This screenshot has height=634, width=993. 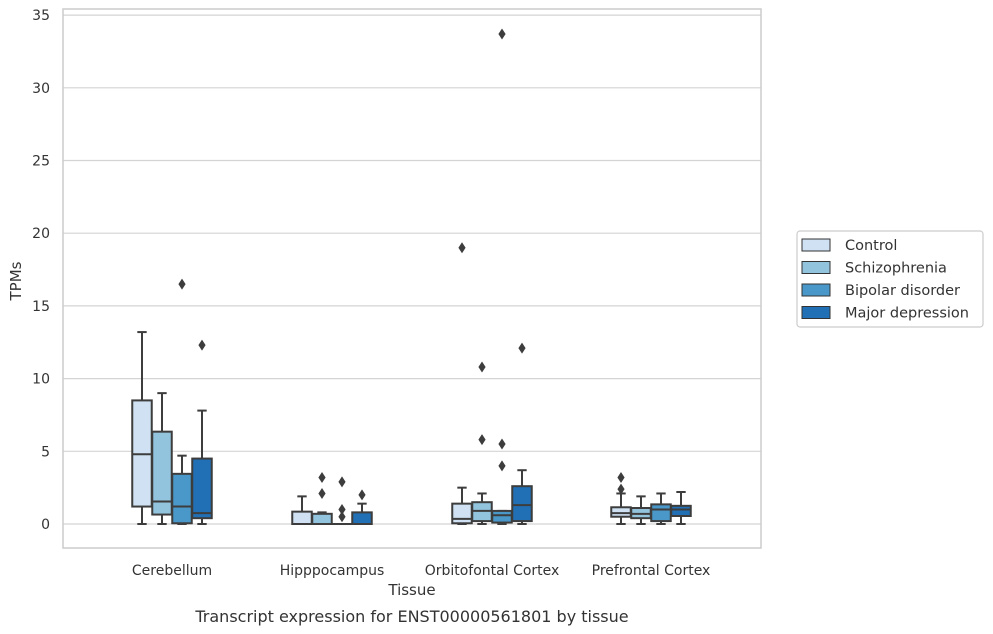 I want to click on x-axis-title: Tissue, so click(x=411, y=590).